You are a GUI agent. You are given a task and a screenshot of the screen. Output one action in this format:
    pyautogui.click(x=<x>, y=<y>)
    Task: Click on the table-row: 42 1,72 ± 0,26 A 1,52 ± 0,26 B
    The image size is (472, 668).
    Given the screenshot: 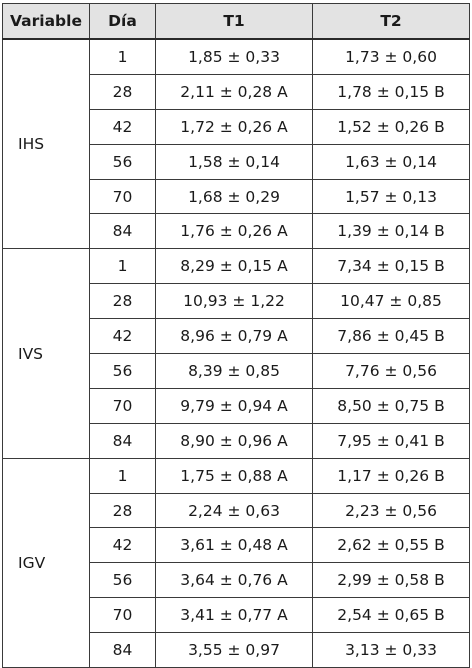 What is the action you would take?
    pyautogui.click(x=236, y=126)
    